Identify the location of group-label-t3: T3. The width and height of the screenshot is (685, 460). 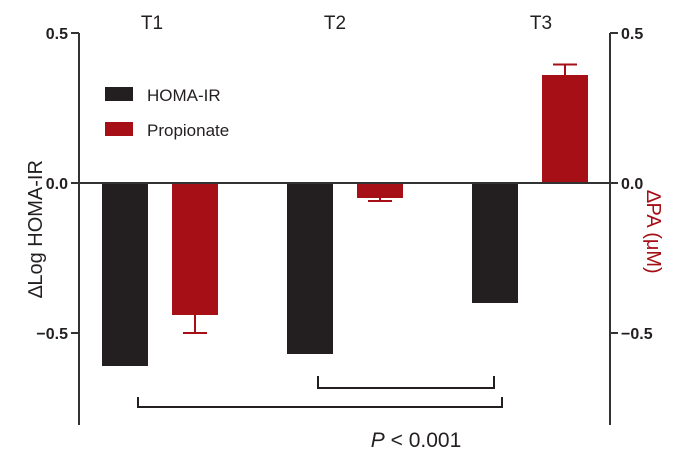
(541, 23).